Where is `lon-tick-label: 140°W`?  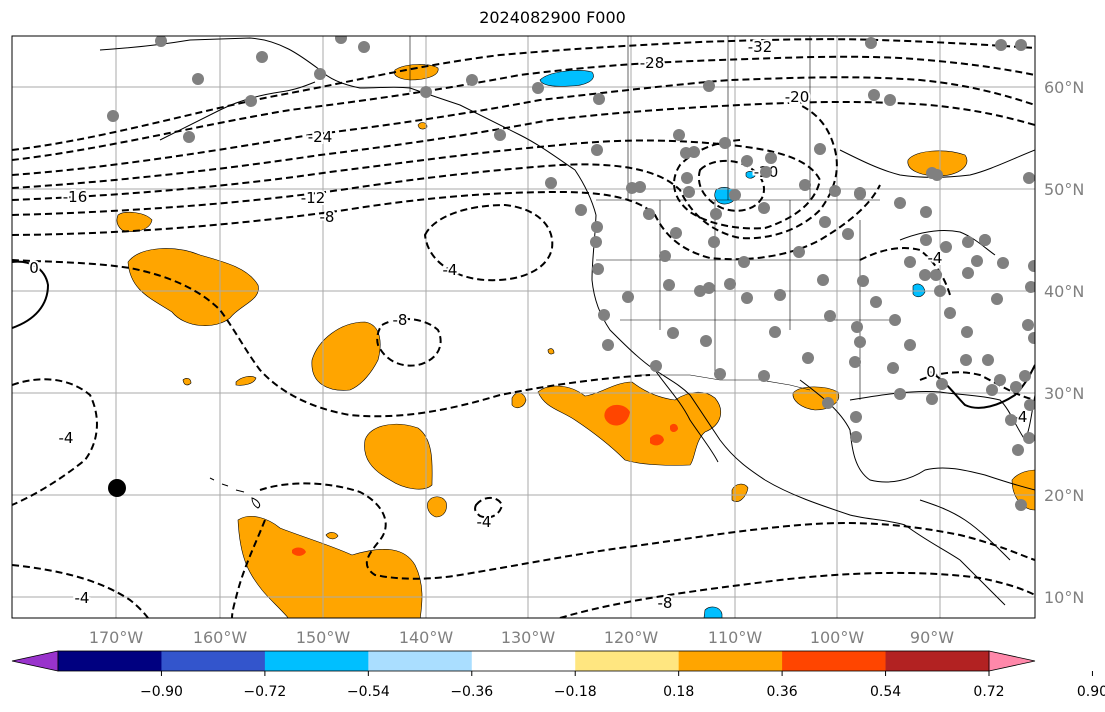 lon-tick-label: 140°W is located at coordinates (426, 637).